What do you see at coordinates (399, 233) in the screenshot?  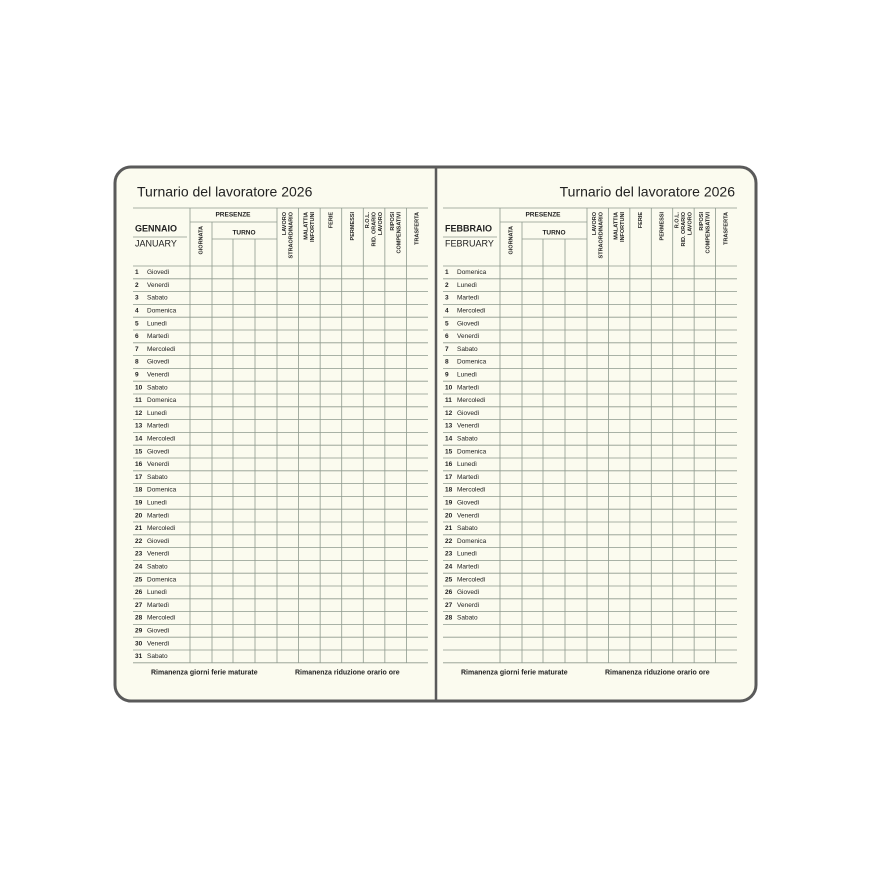 I see `column-header: COMPENSATIVI` at bounding box center [399, 233].